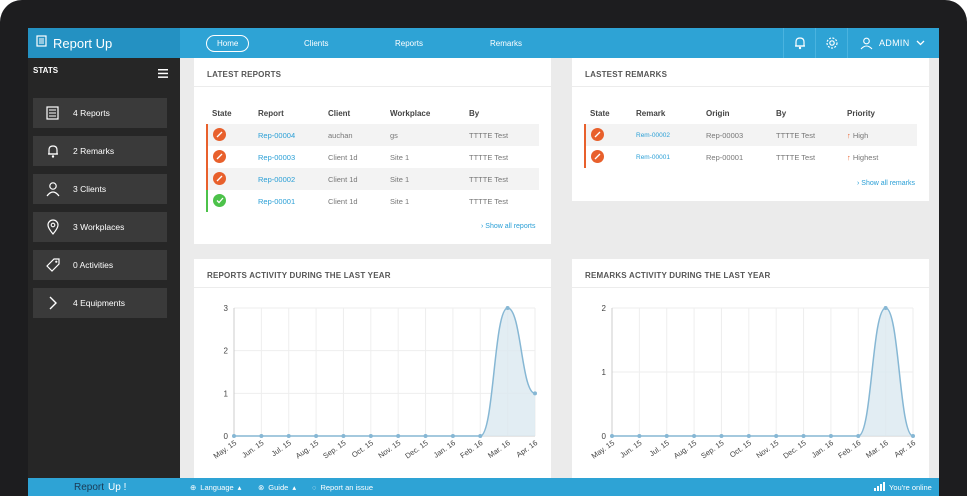 The height and width of the screenshot is (496, 967). Describe the element at coordinates (219, 200) in the screenshot. I see `check-icon` at that location.